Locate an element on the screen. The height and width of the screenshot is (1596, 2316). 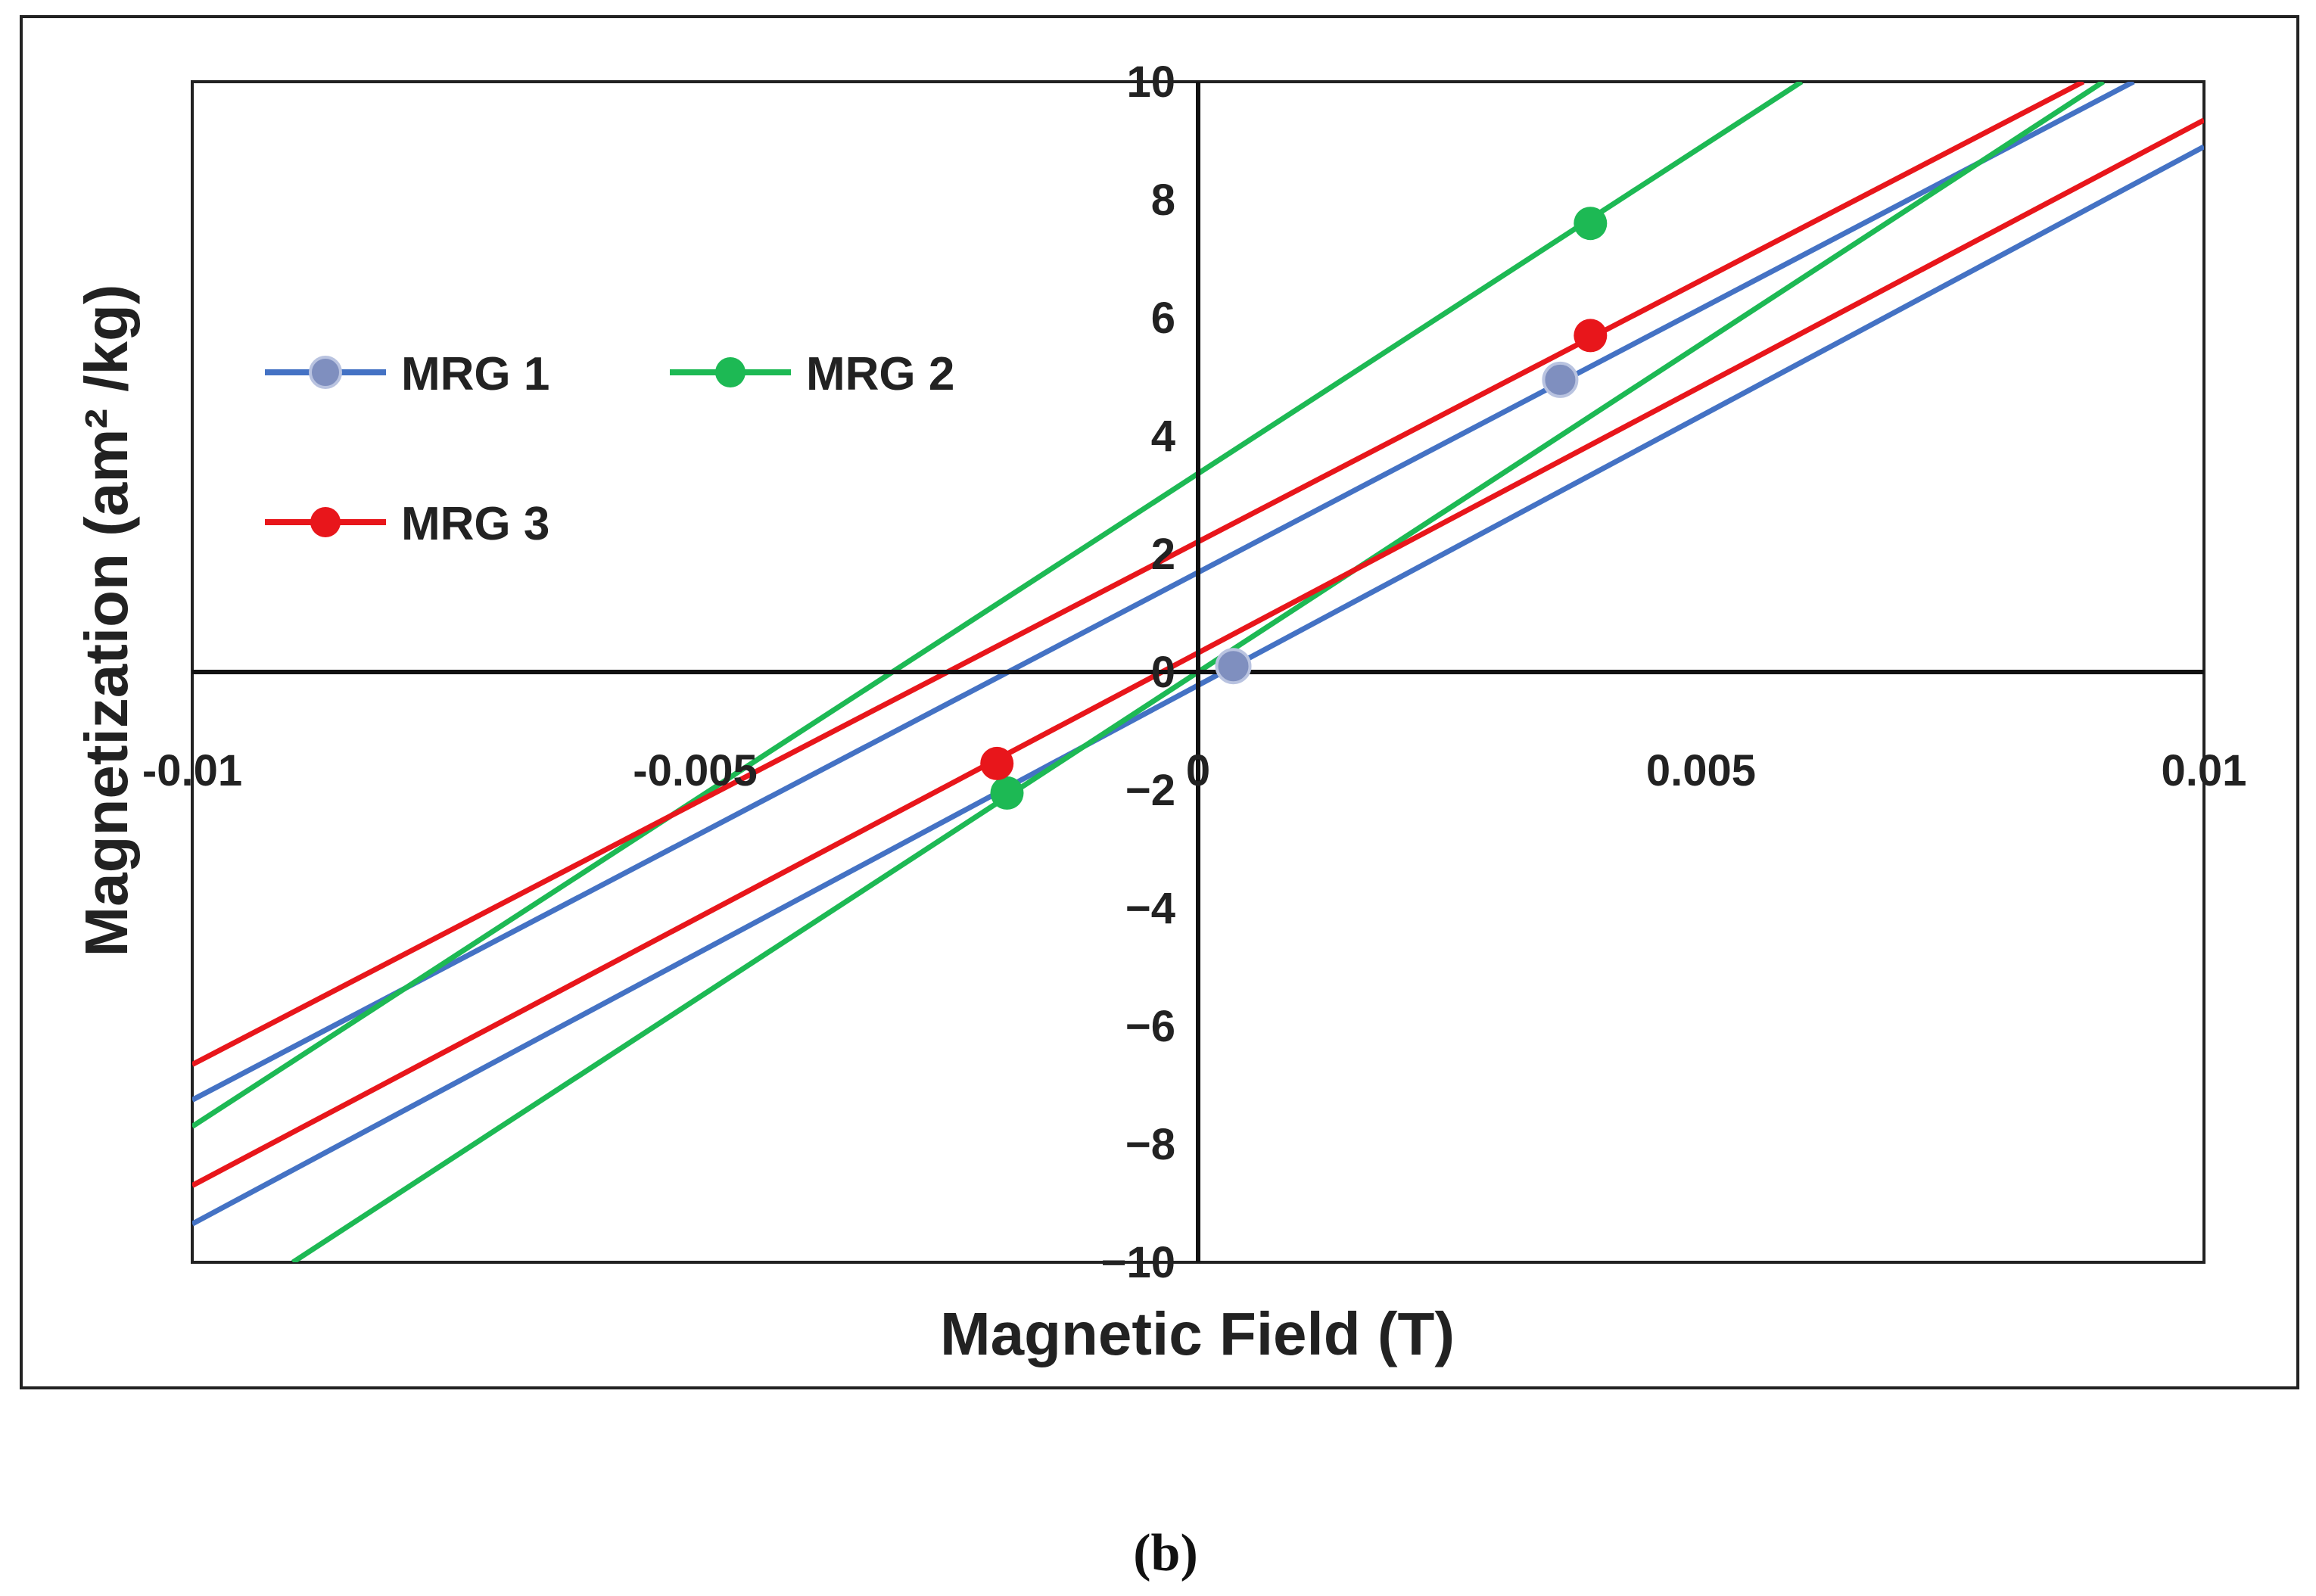
y-tick-label: 10 is located at coordinates (1150, 82).